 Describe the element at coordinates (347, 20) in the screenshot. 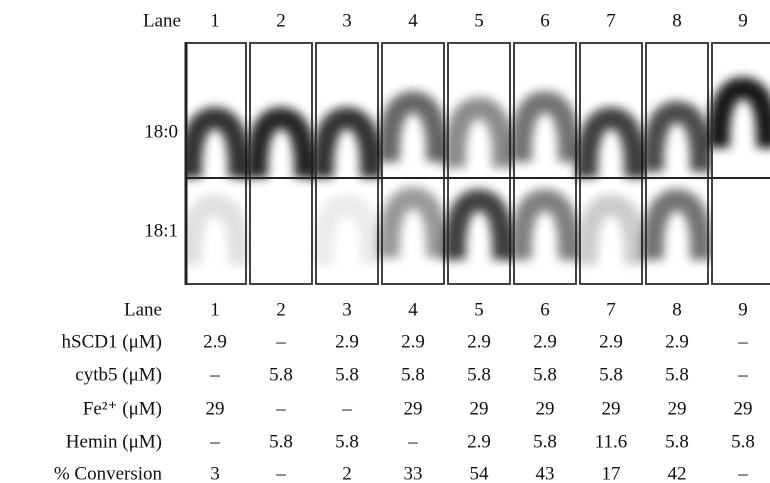

I see `lane-number: 3` at that location.